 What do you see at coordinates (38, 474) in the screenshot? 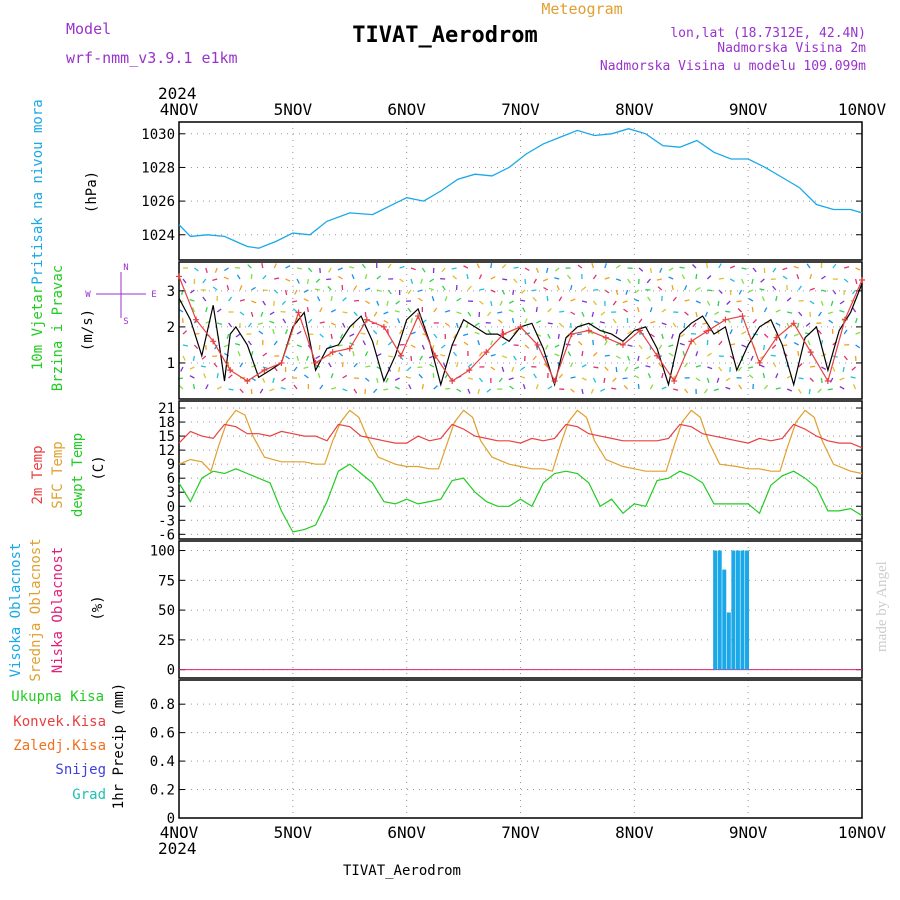
I see `temp-2m-label: 2m Temp` at bounding box center [38, 474].